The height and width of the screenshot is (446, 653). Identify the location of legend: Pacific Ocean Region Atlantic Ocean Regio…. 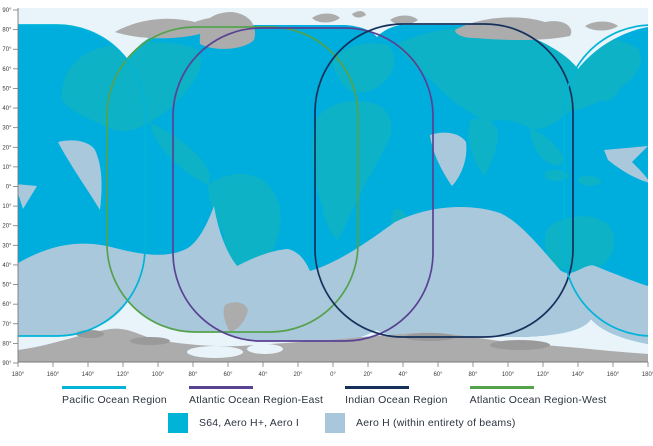
(326, 408).